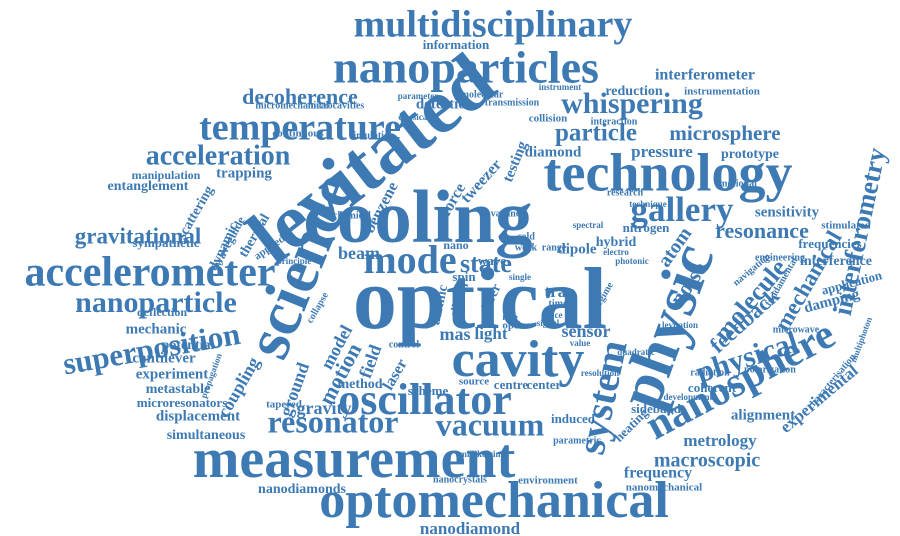  Describe the element at coordinates (573, 418) in the screenshot. I see `cloud-word-induced: induced` at that location.